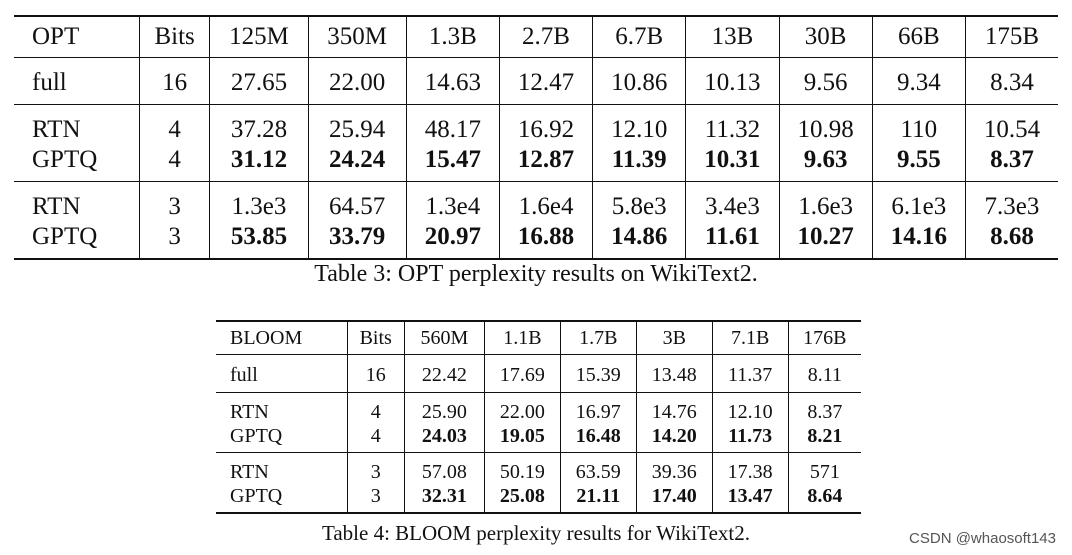 Image resolution: width=1072 pixels, height=555 pixels. What do you see at coordinates (452, 159) in the screenshot?
I see `gptq-value: 15.47` at bounding box center [452, 159].